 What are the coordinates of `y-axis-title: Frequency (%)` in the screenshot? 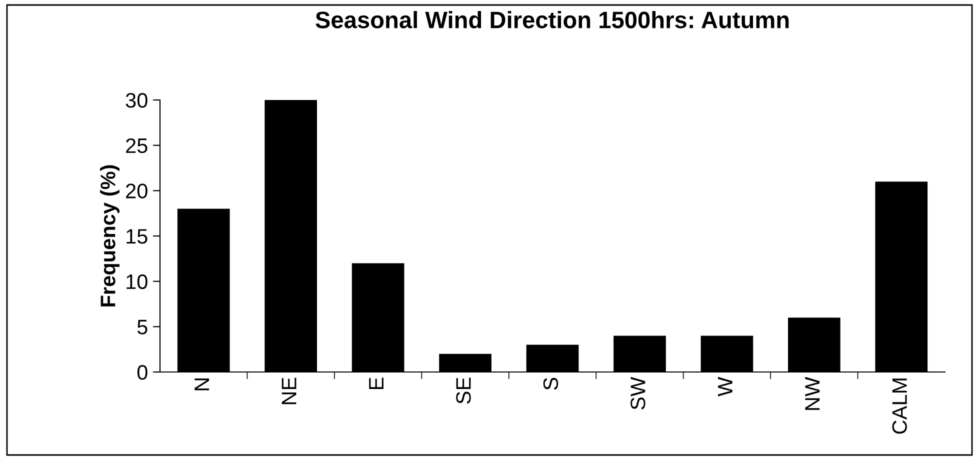 It's located at (110, 235).